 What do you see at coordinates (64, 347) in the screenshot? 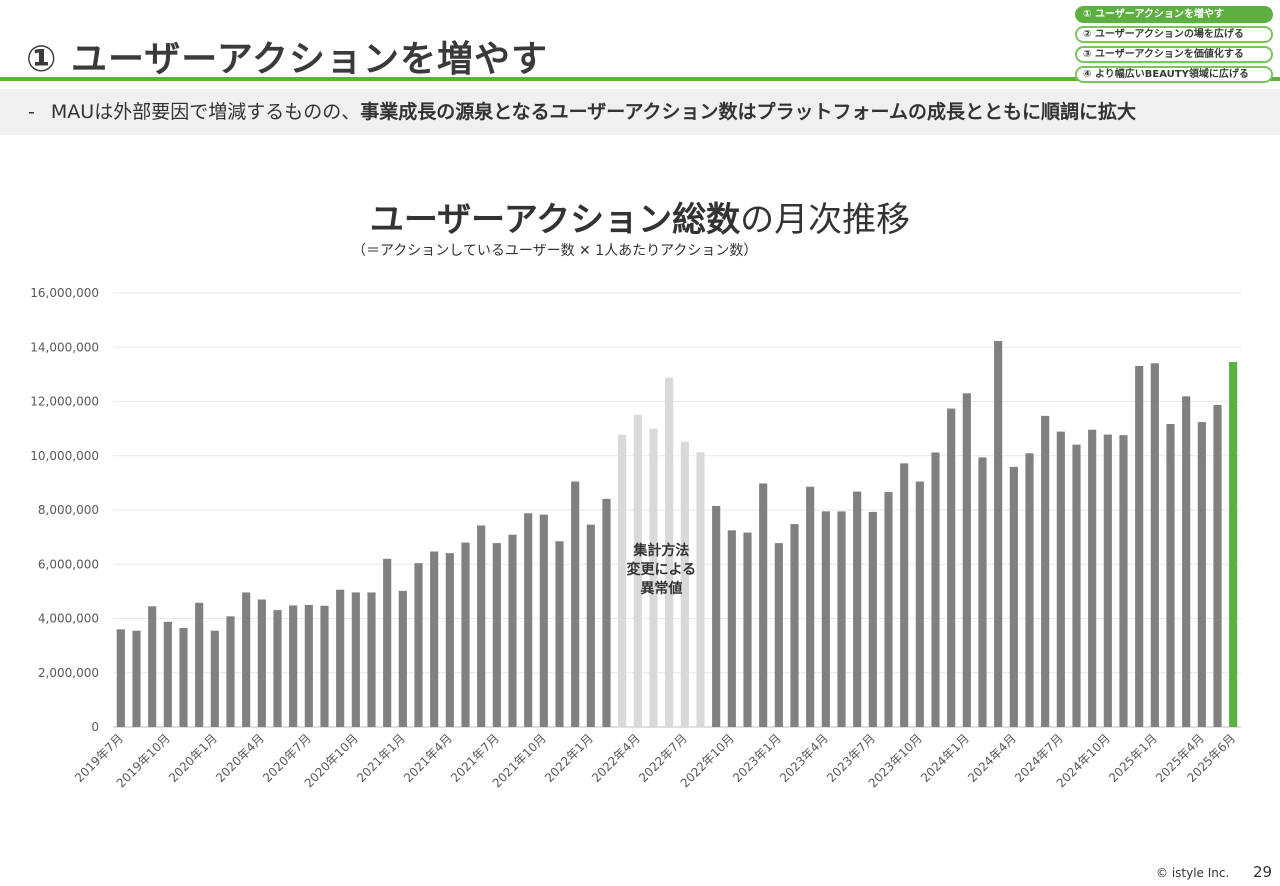
I see `y-tick-label: 14,000,000` at bounding box center [64, 347].